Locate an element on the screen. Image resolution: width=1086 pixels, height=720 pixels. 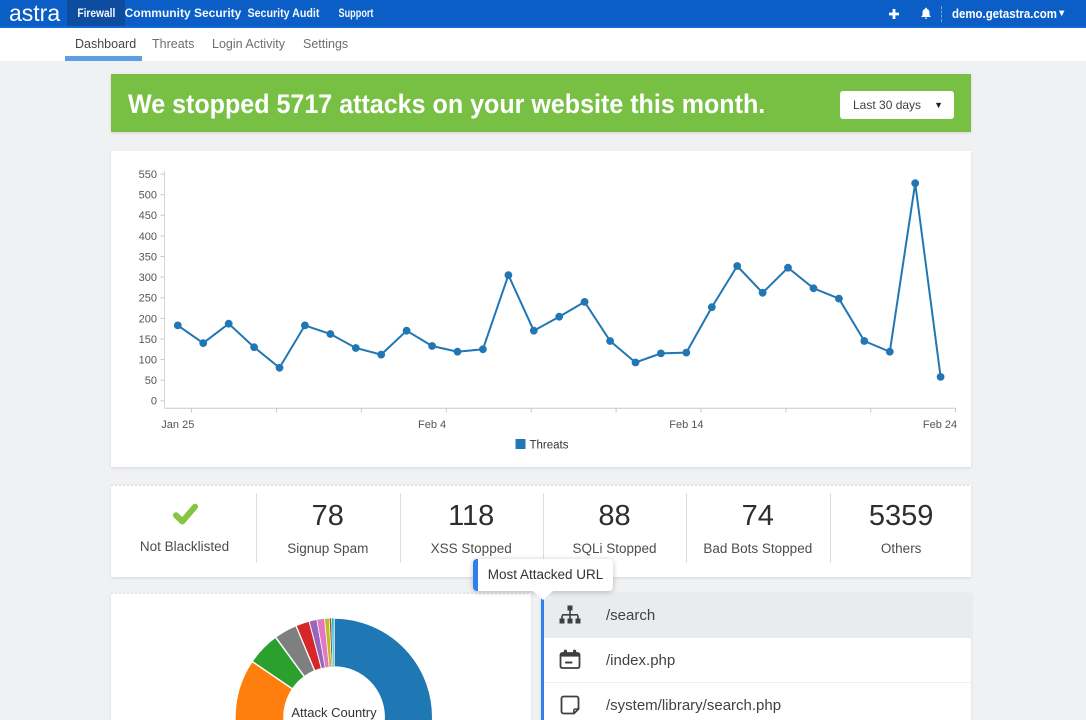
svg-text: Feb 4 is located at coordinates (432, 425).